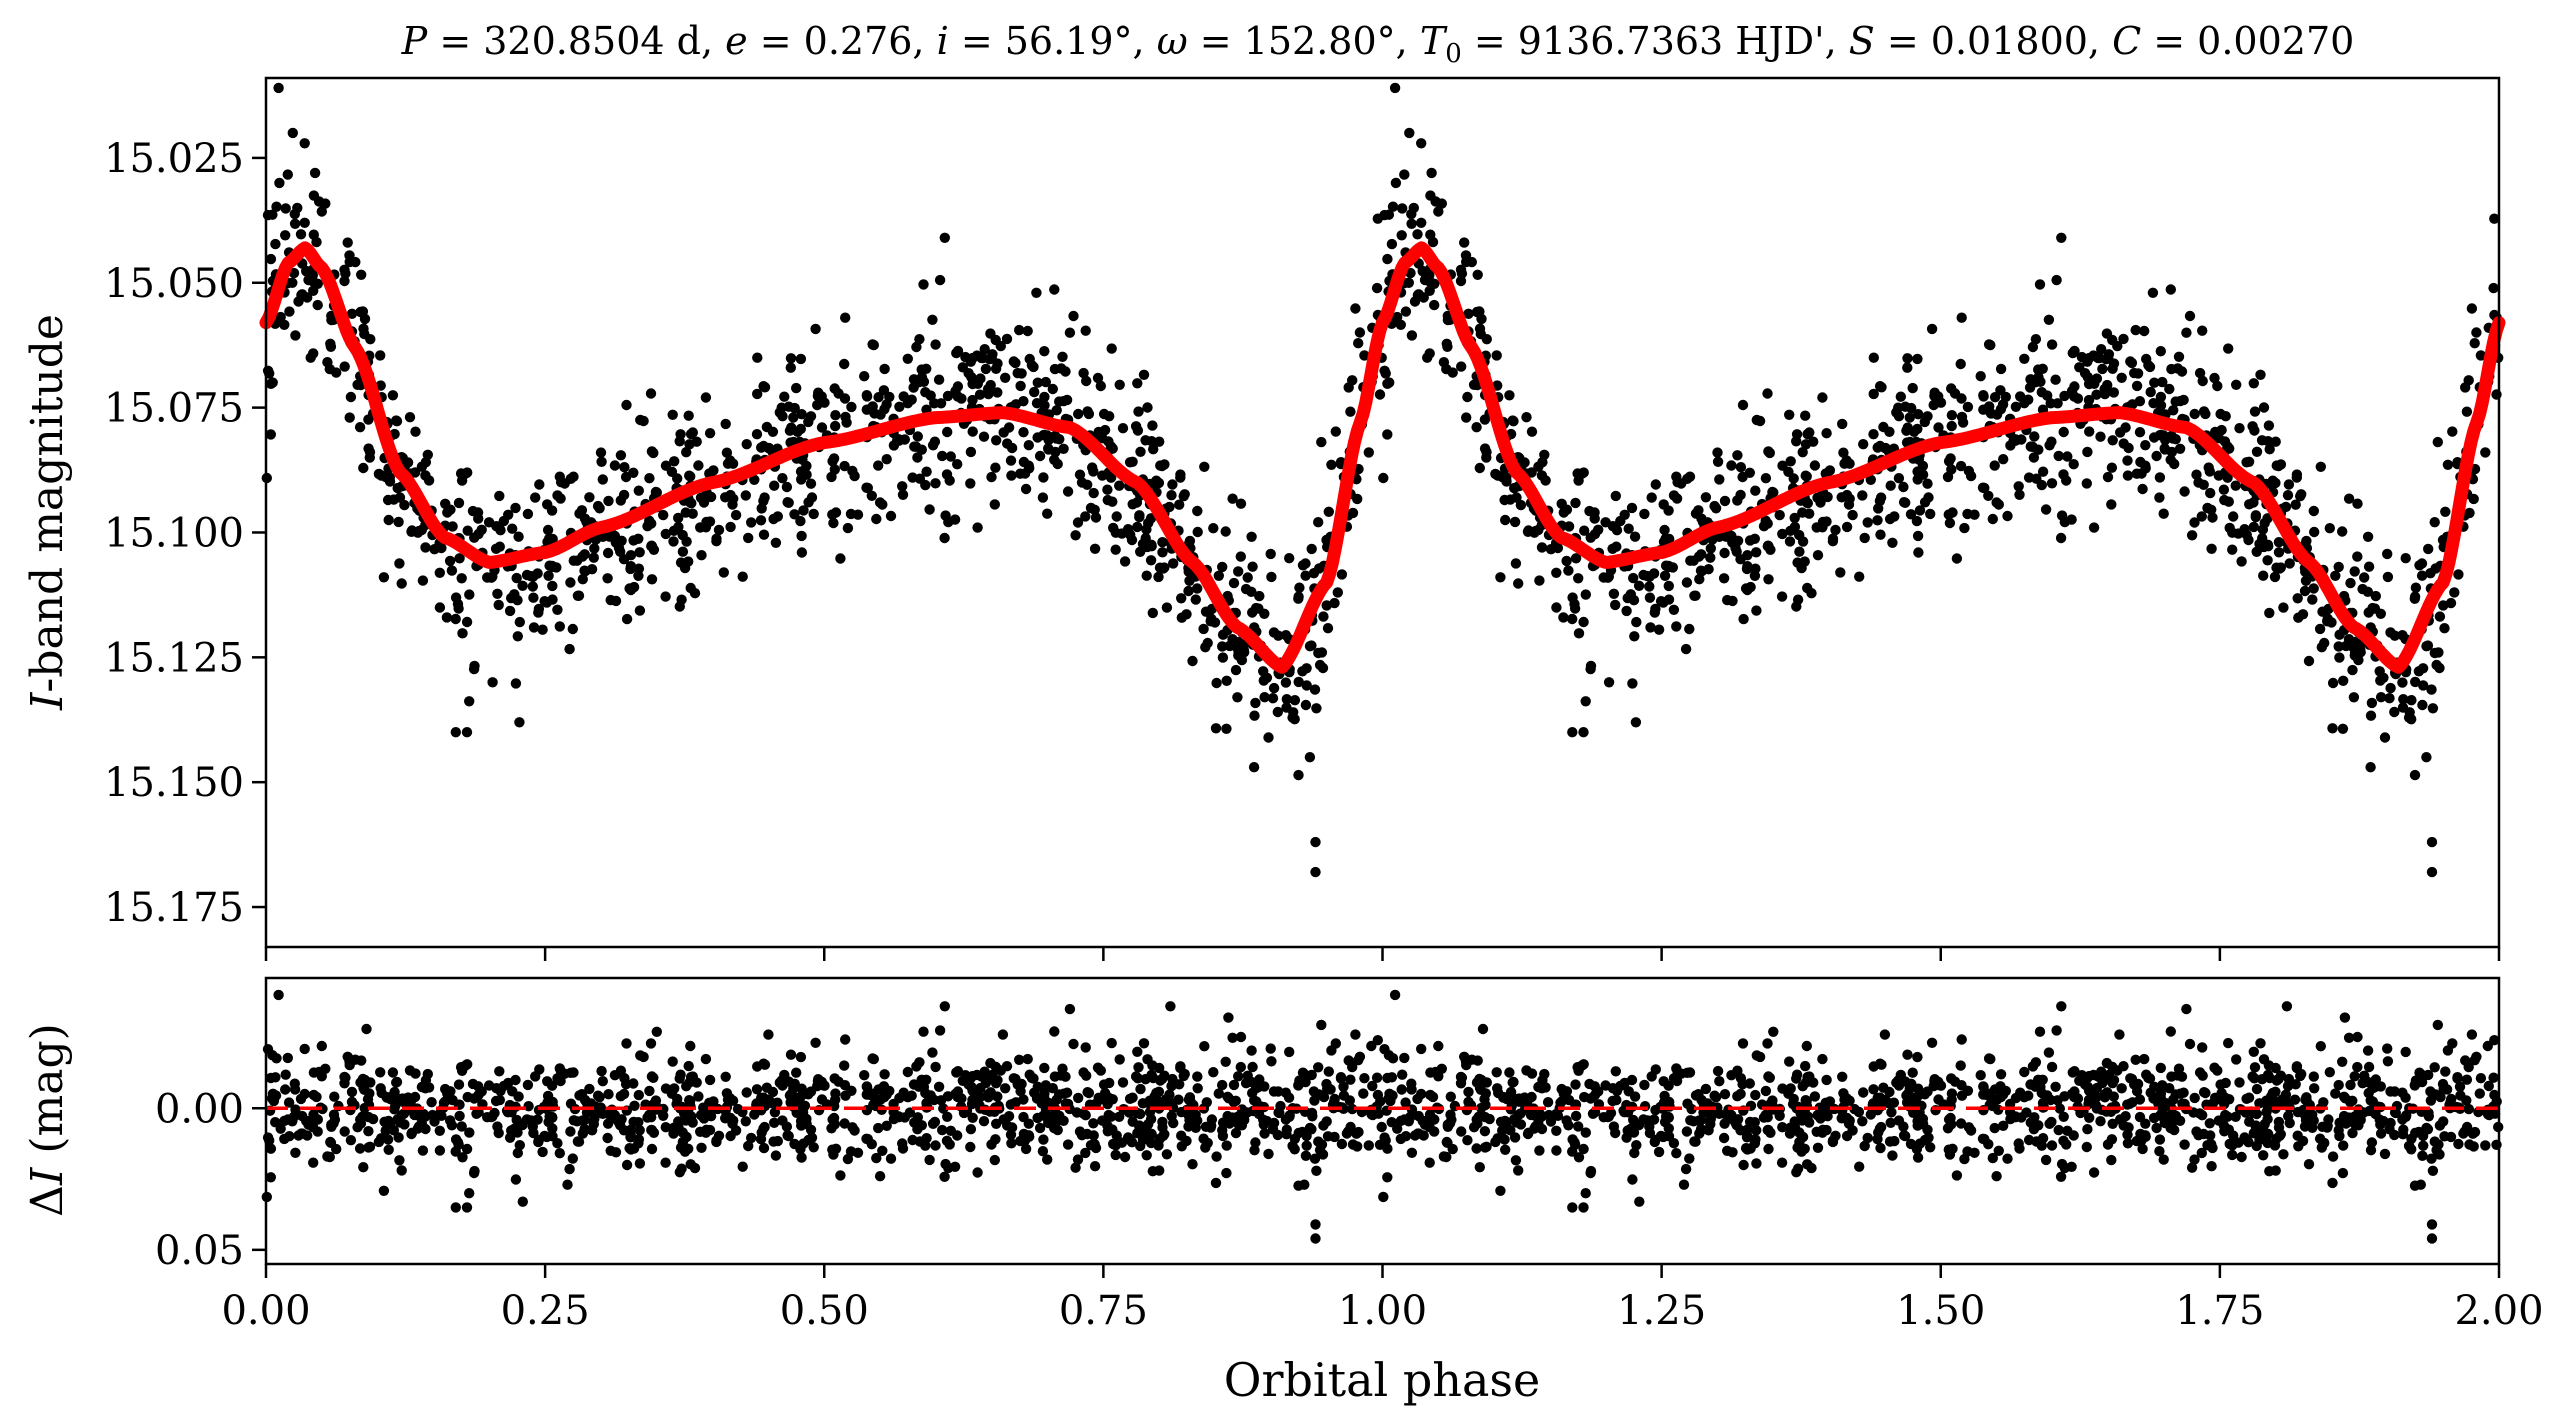 The height and width of the screenshot is (1428, 2555). I want to click on bottom-ylabel-symbol: I, so click(47, 1176).